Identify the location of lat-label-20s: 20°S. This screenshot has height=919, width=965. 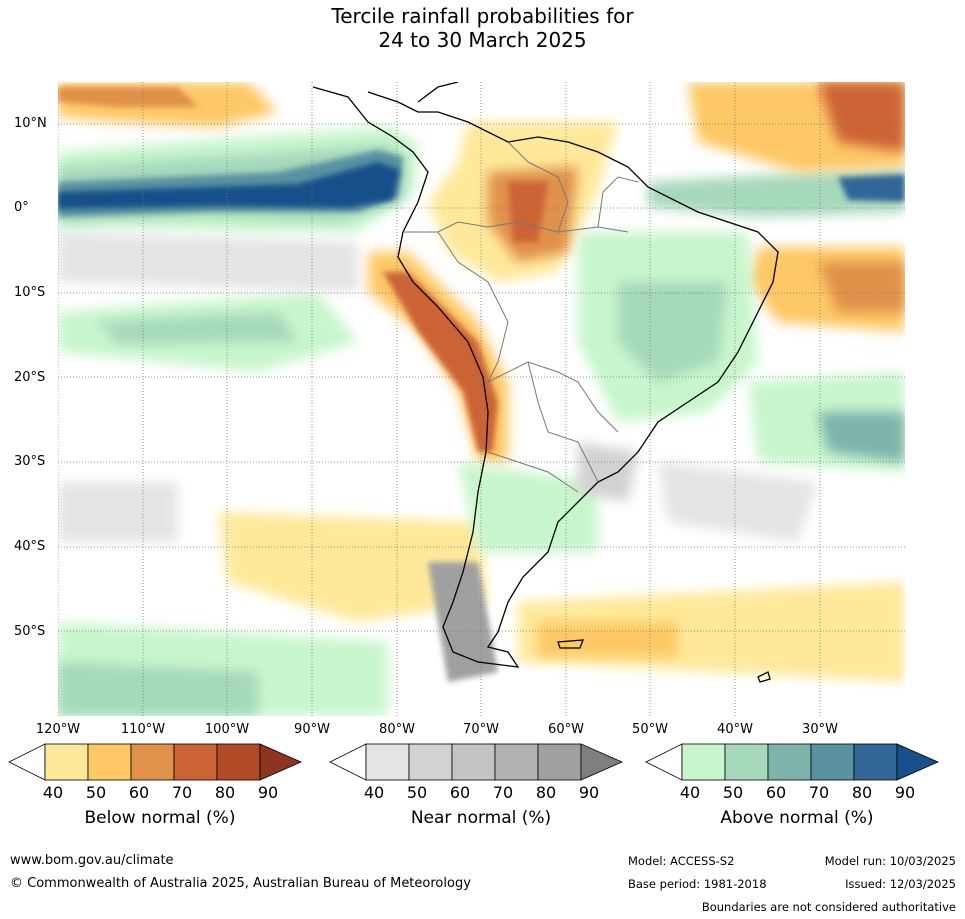
(30, 377).